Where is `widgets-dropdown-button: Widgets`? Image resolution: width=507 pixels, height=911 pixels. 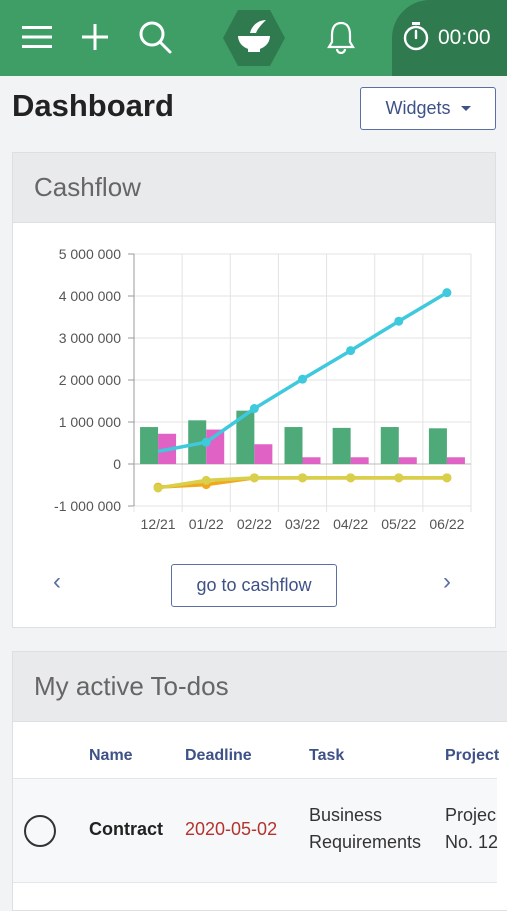 widgets-dropdown-button: Widgets is located at coordinates (428, 108).